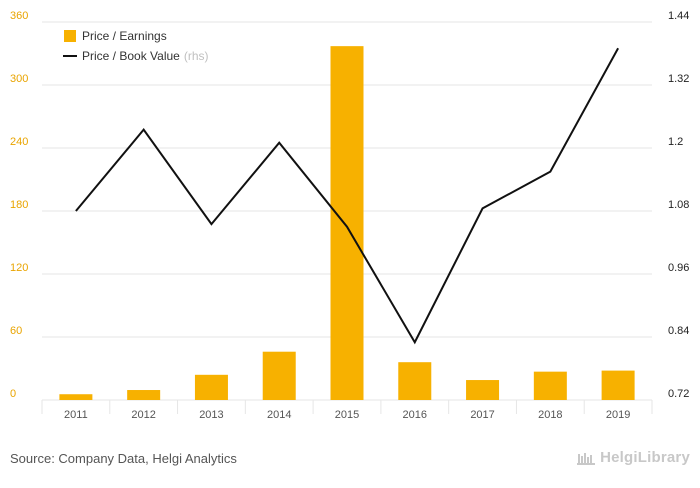 The height and width of the screenshot is (488, 700). Describe the element at coordinates (16, 331) in the screenshot. I see `y-left-tick-label: 60` at that location.